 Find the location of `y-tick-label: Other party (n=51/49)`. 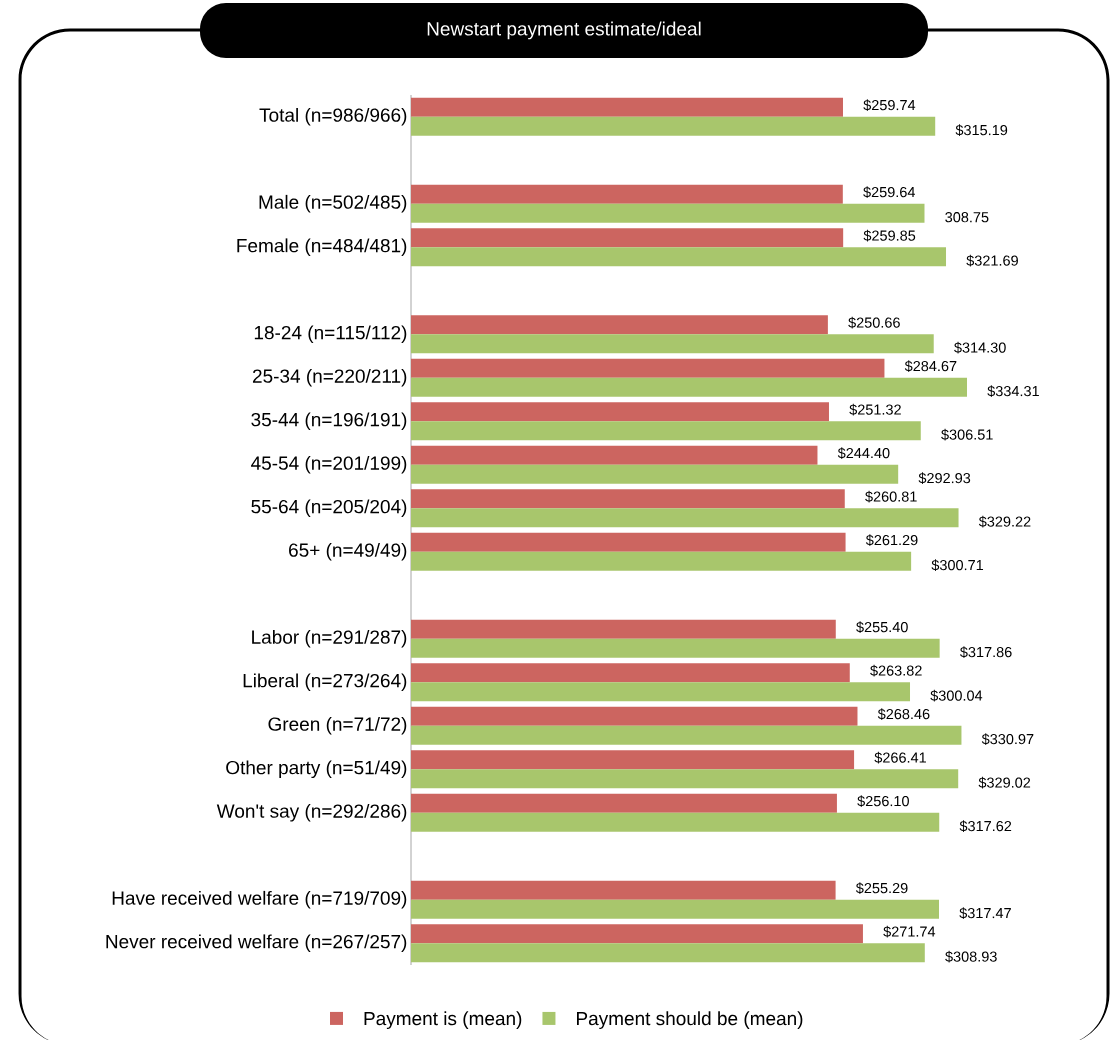

y-tick-label: Other party (n=51/49) is located at coordinates (316, 769).